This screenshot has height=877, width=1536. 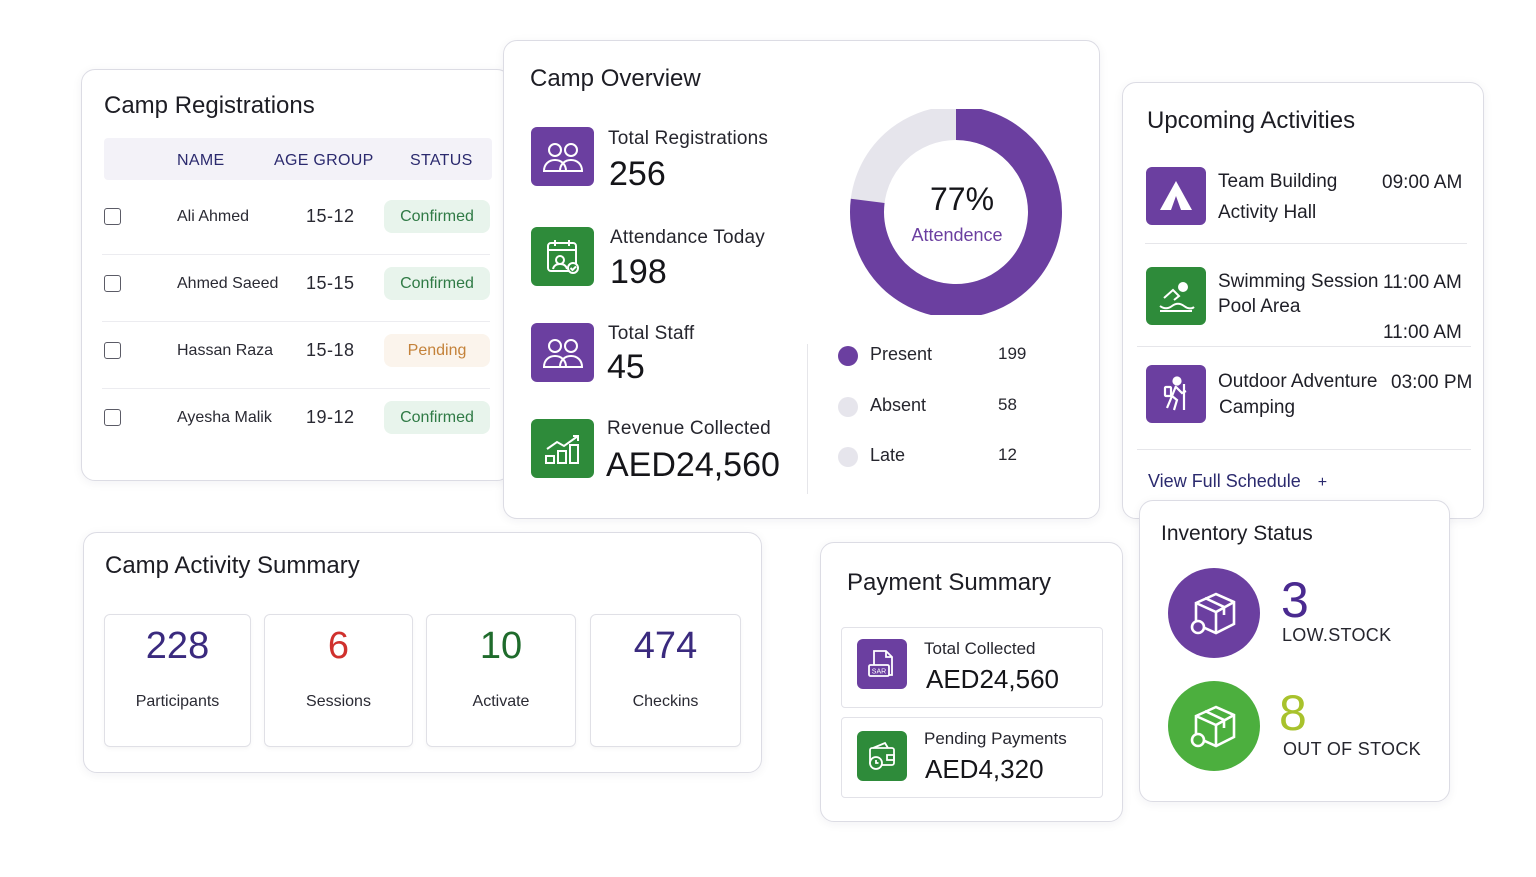 What do you see at coordinates (296, 221) in the screenshot?
I see `table-row: Ali Ahmed 15-12 Confirmed` at bounding box center [296, 221].